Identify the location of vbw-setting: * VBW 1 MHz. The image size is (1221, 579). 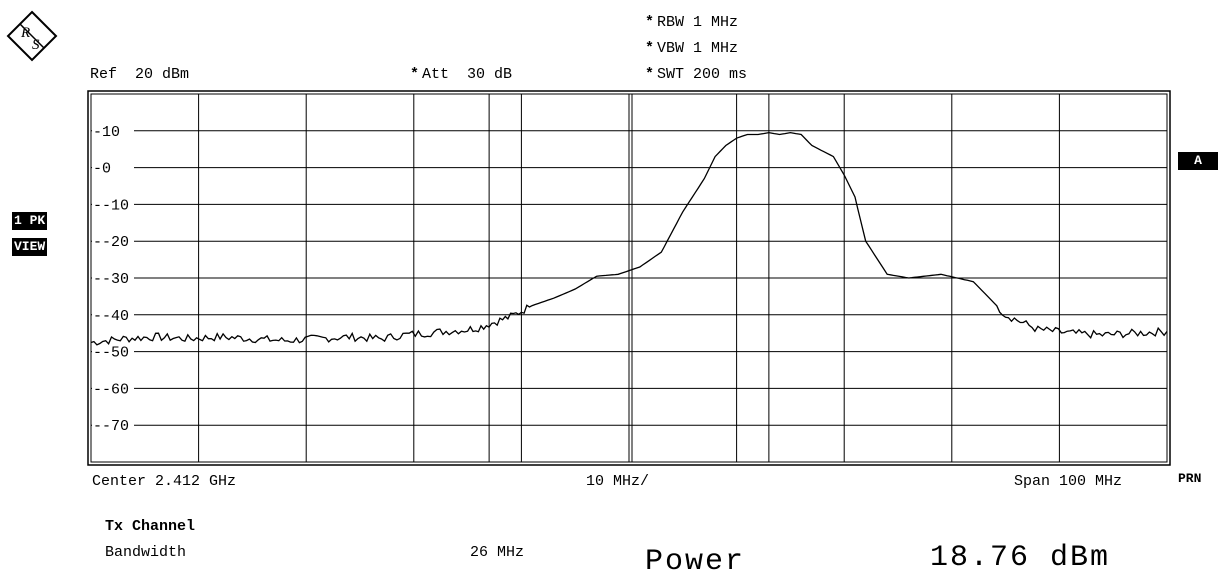
(692, 48).